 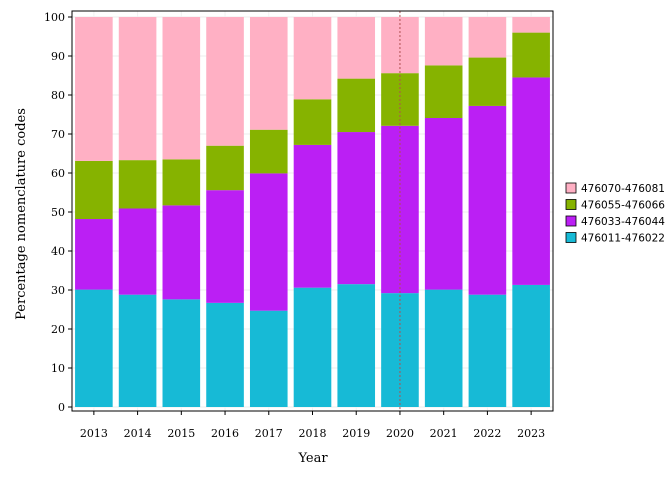 I want to click on x-tick-label-2021: 2021, so click(x=444, y=433).